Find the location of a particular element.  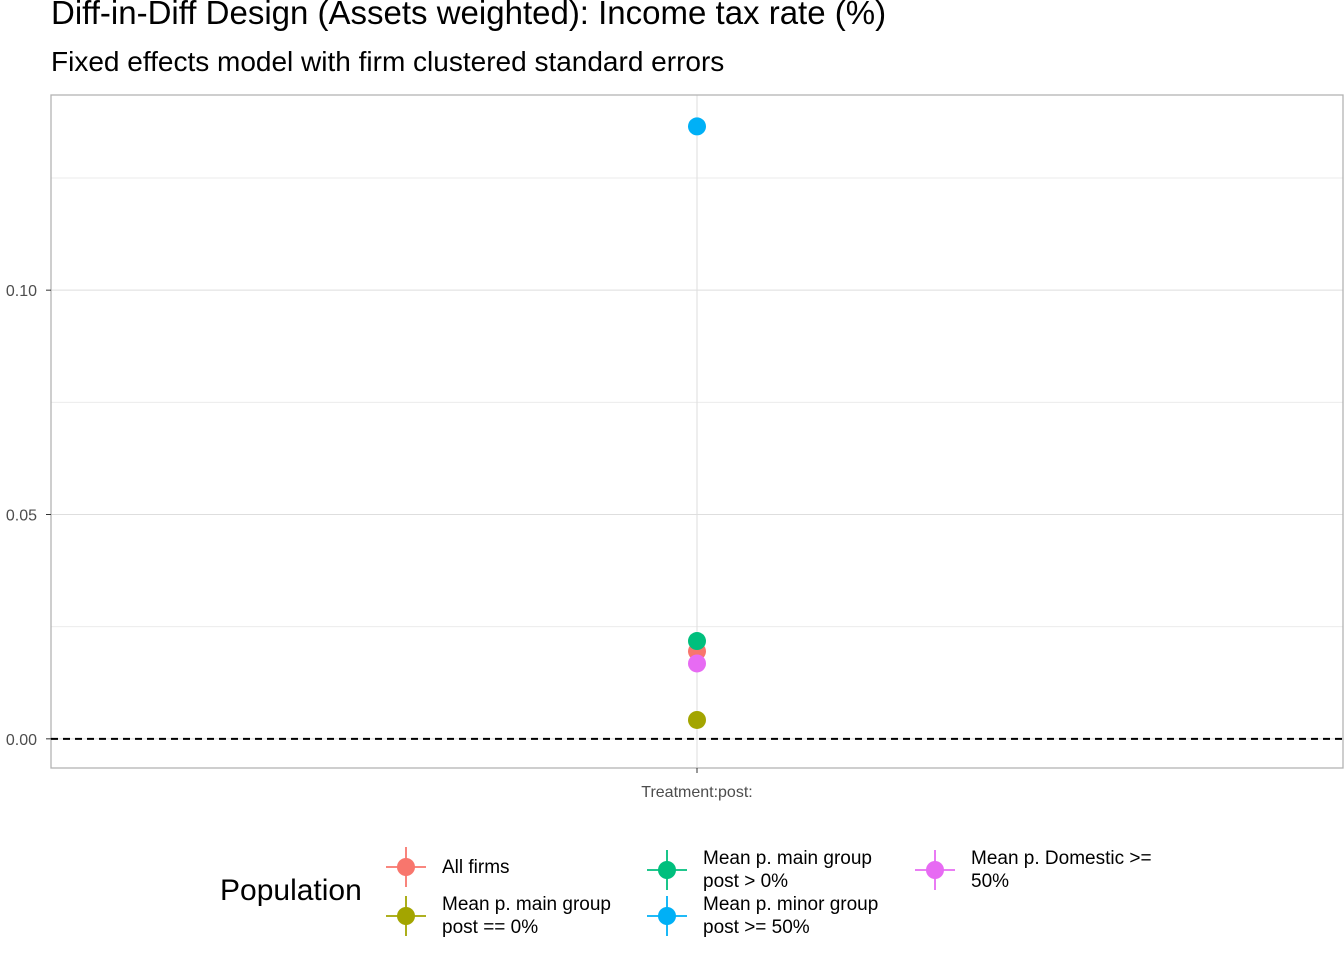

legend-label: Mean p. main group post == 0% is located at coordinates (526, 916).